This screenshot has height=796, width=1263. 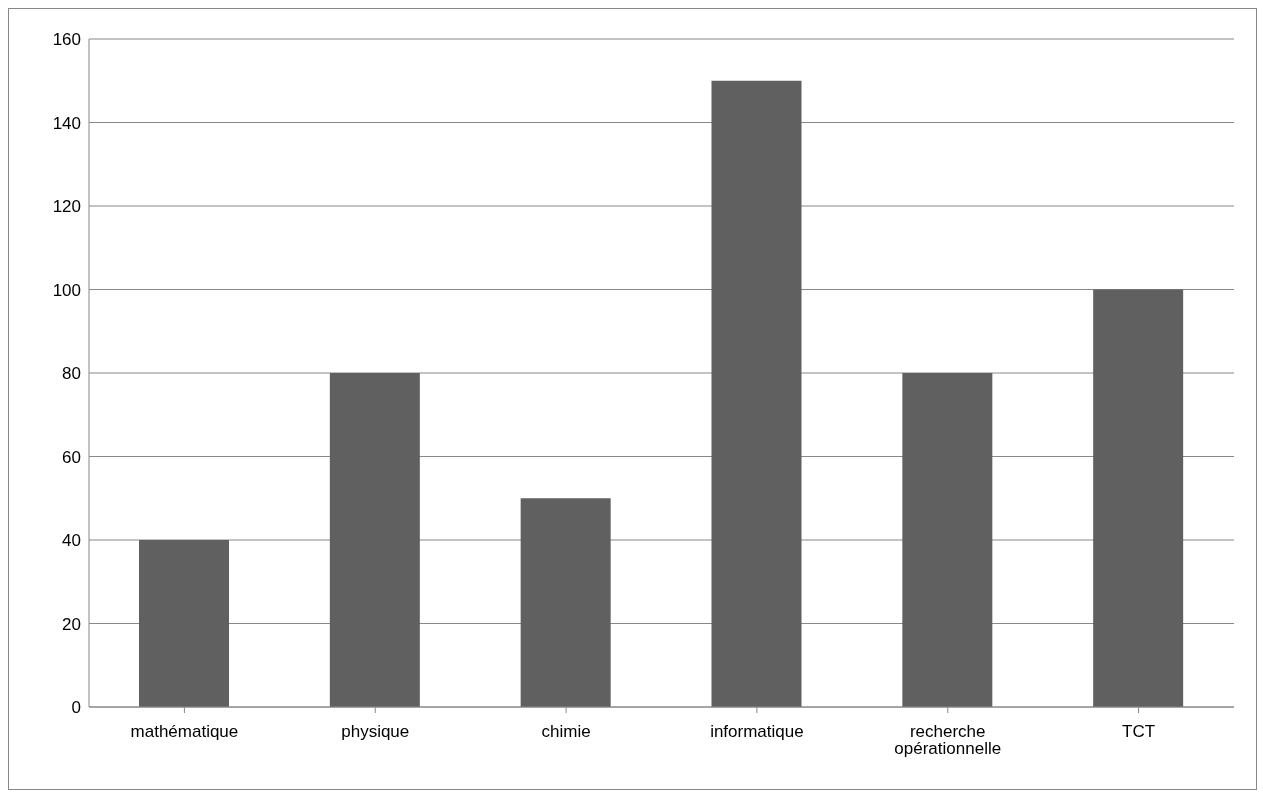 What do you see at coordinates (184, 732) in the screenshot?
I see `x-tick-label: mathématique` at bounding box center [184, 732].